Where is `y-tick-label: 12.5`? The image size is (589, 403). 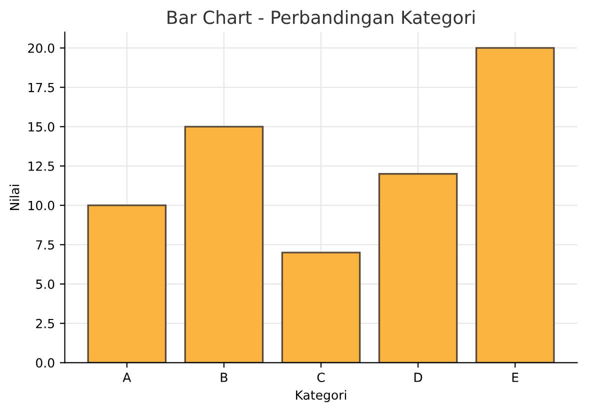
y-tick-label: 12.5 is located at coordinates (41, 166).